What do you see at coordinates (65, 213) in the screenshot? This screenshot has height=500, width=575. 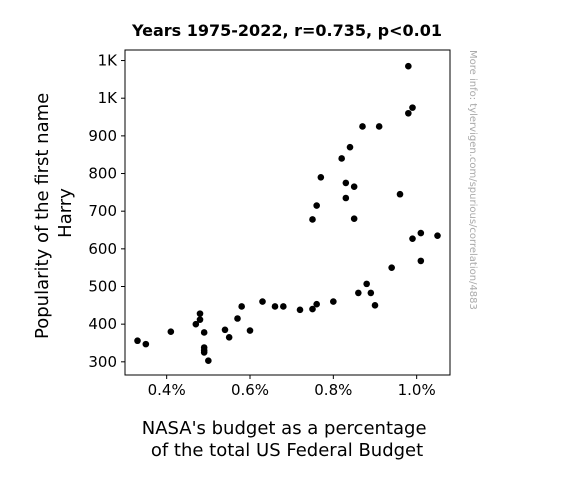 I see `y-axis-label-line-2: Harry` at bounding box center [65, 213].